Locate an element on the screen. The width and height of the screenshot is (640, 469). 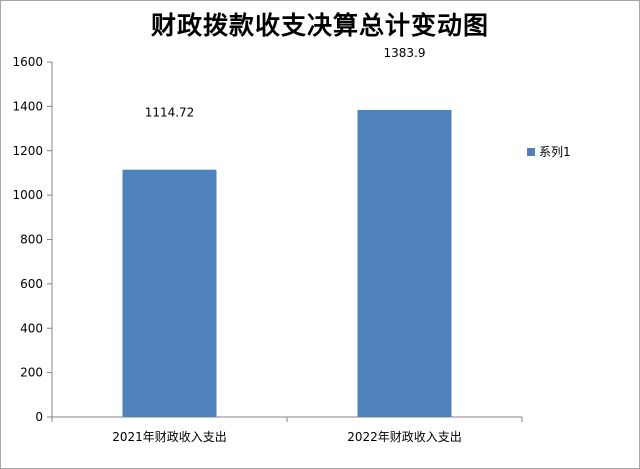
chart-title: 财政拨款收支决算总计变动图 is located at coordinates (319, 25).